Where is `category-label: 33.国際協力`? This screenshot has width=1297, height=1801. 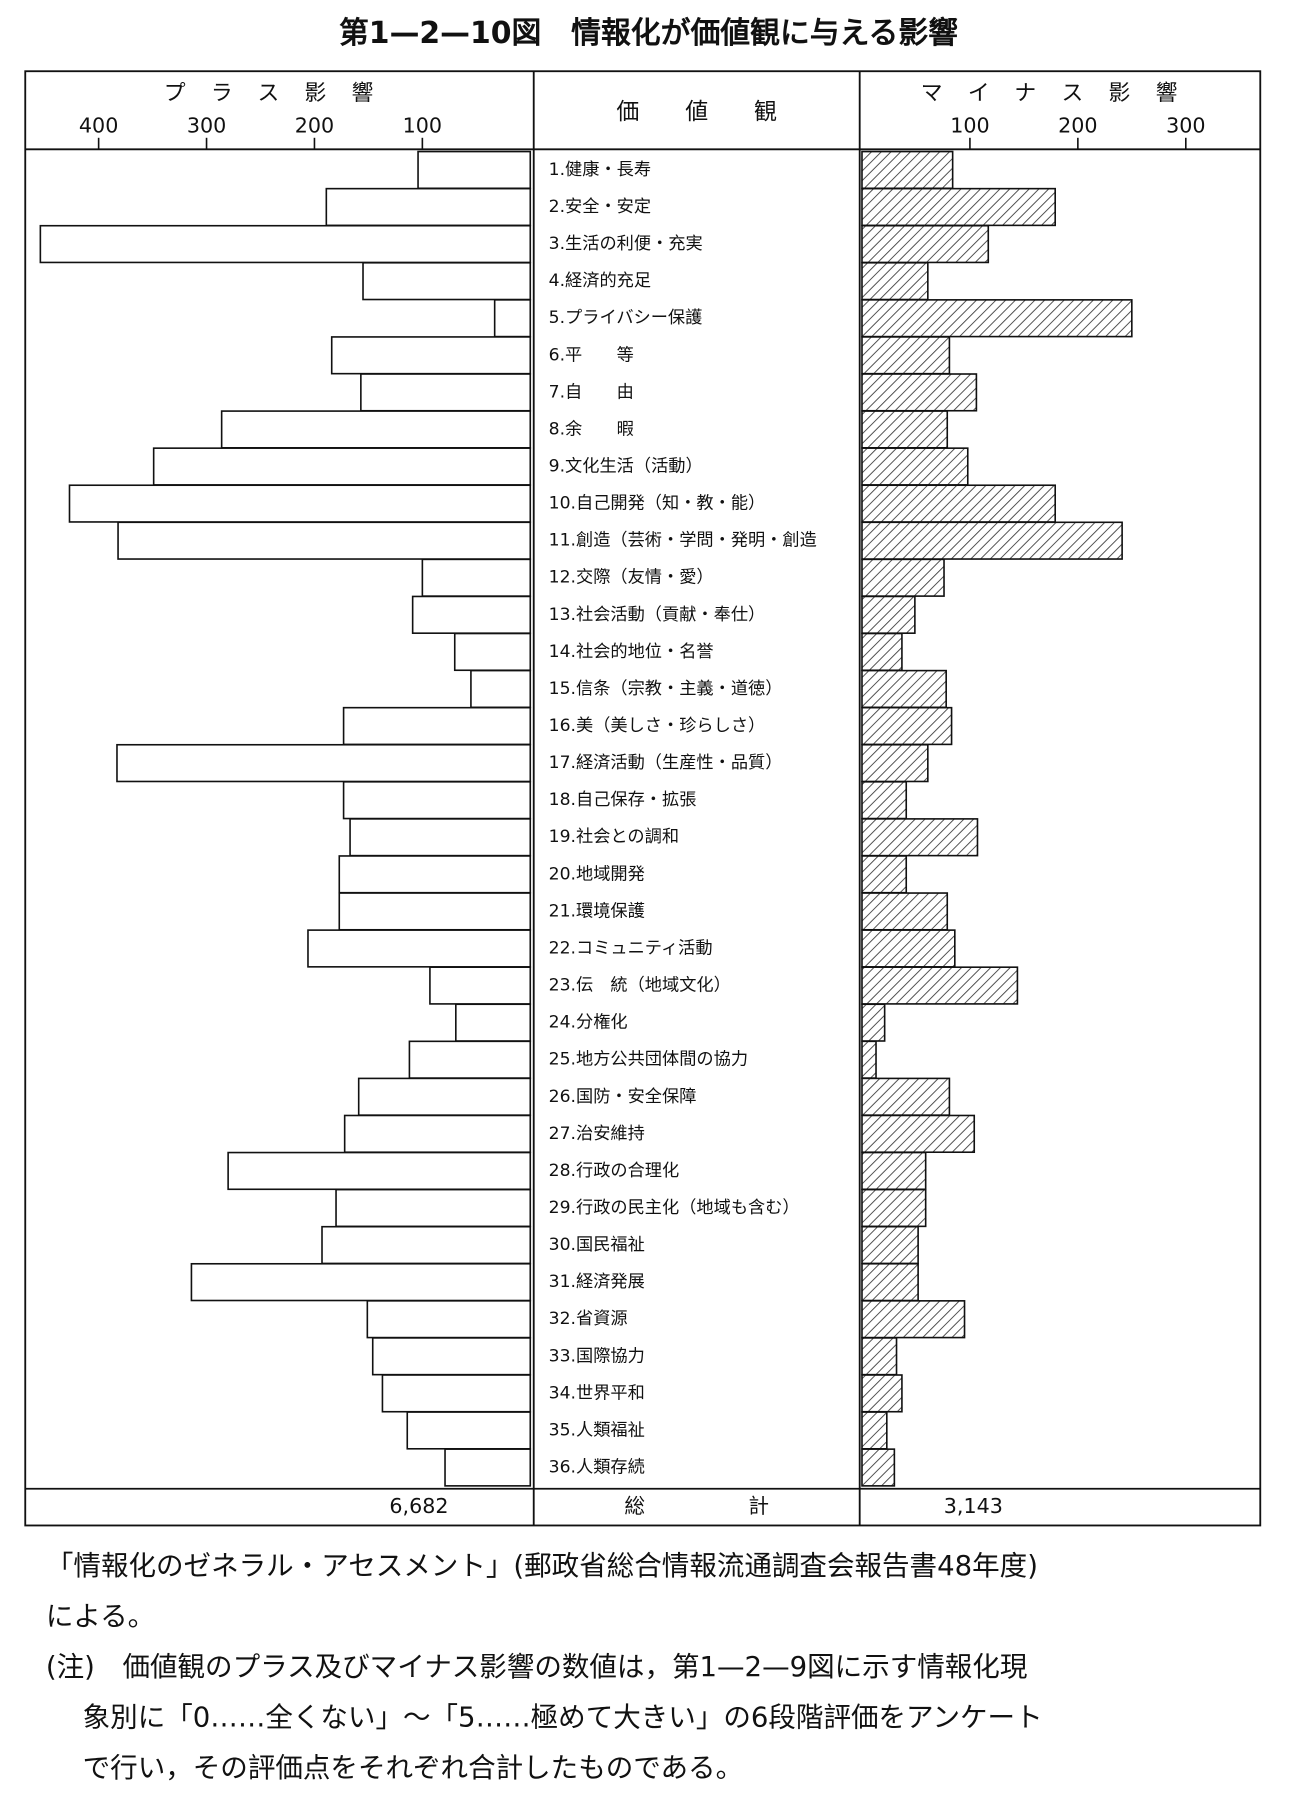
category-label: 33.国際協力 is located at coordinates (597, 1356).